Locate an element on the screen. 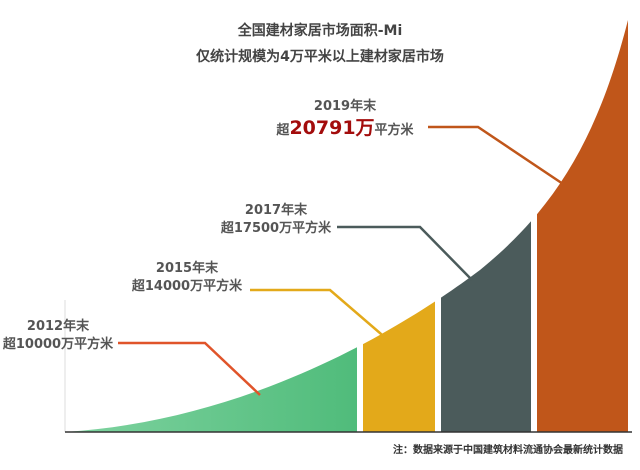  label-highlight: 20791万 is located at coordinates (331, 128).